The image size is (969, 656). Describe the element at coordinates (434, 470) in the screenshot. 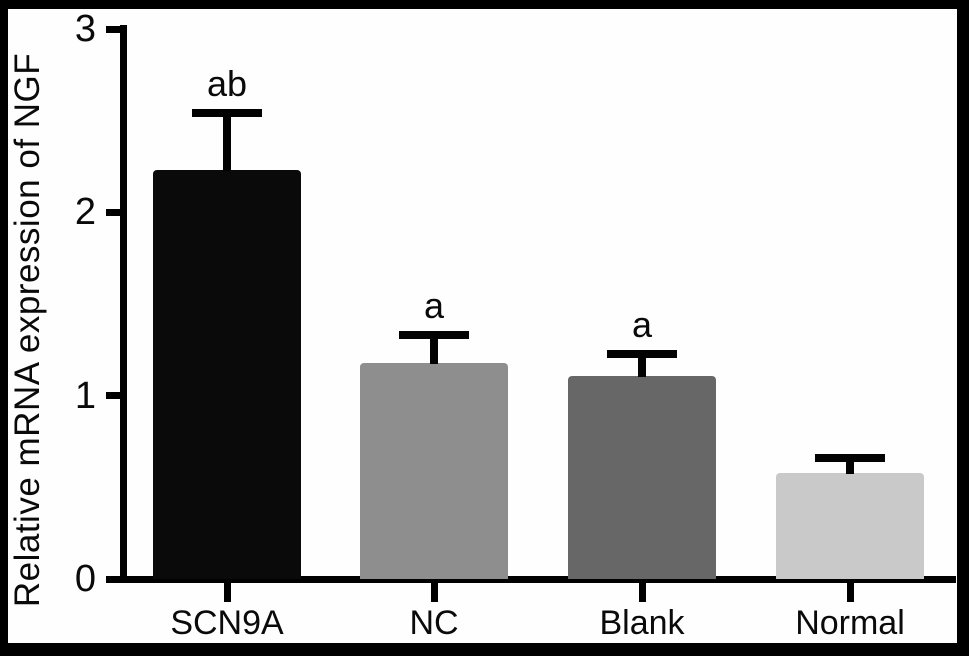

I see `bar-nc` at that location.